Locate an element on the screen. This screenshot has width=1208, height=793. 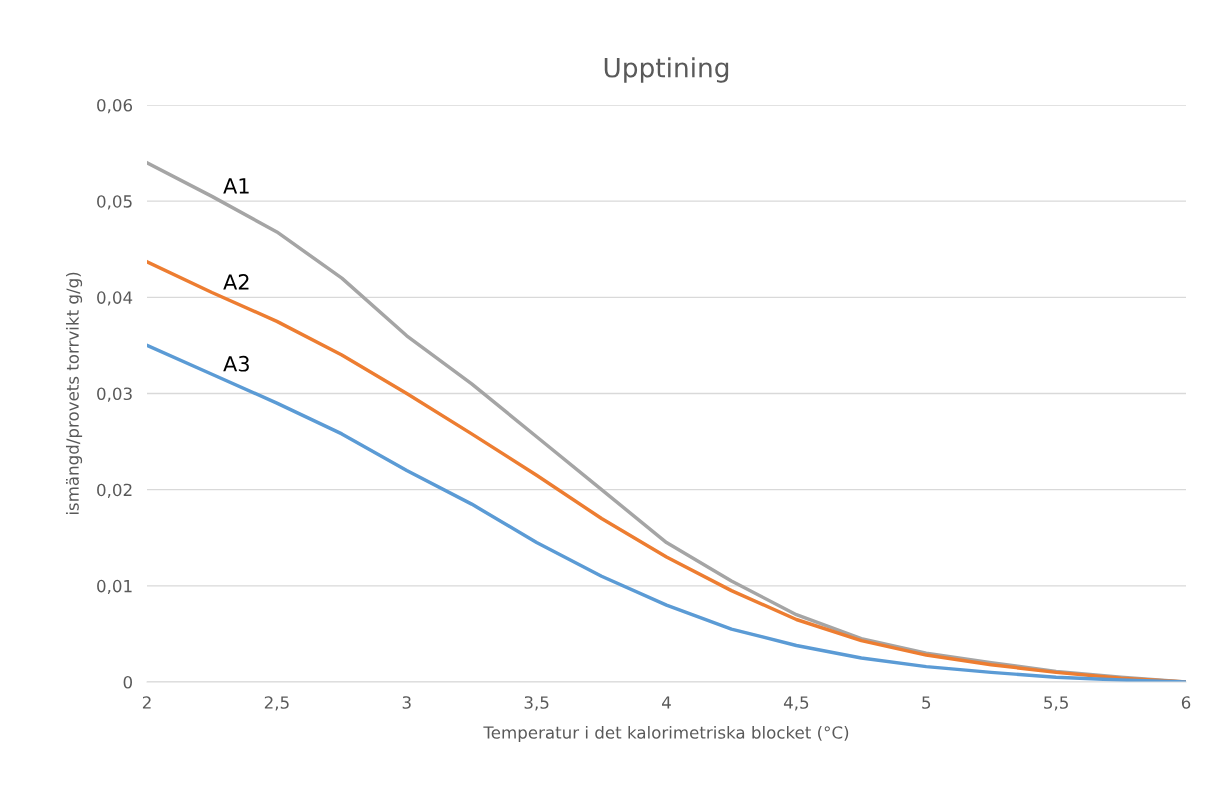
x-tick-label: 4 is located at coordinates (666, 702).